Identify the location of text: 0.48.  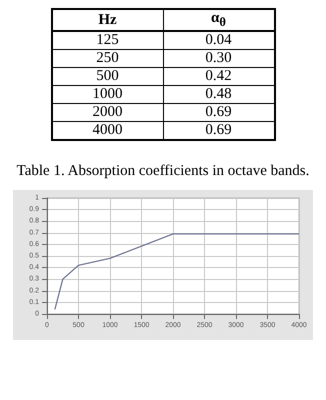
(218, 94).